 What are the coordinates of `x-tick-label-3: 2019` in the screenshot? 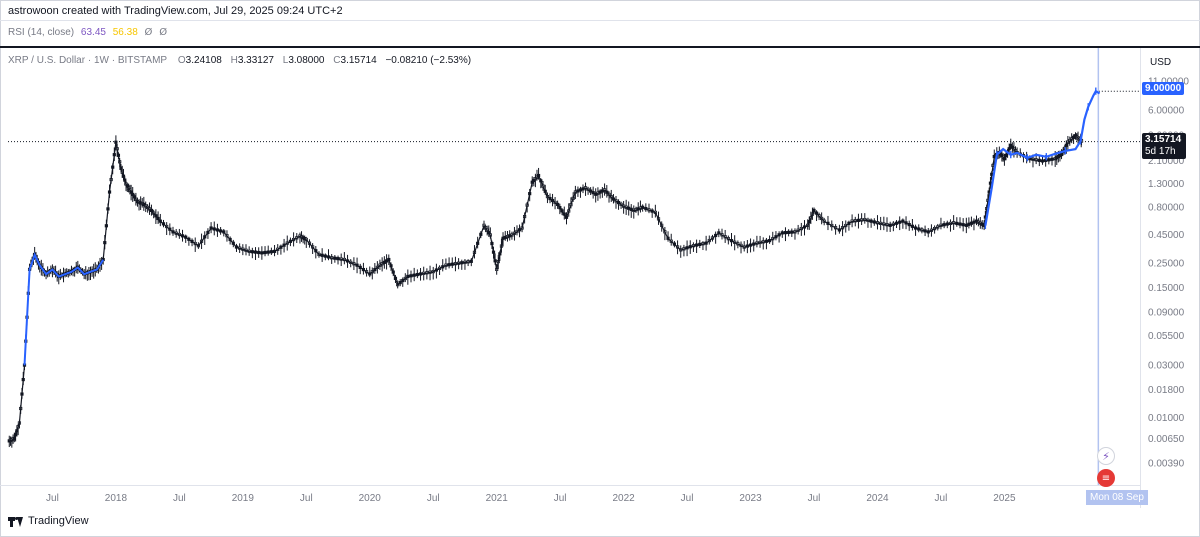 It's located at (243, 498).